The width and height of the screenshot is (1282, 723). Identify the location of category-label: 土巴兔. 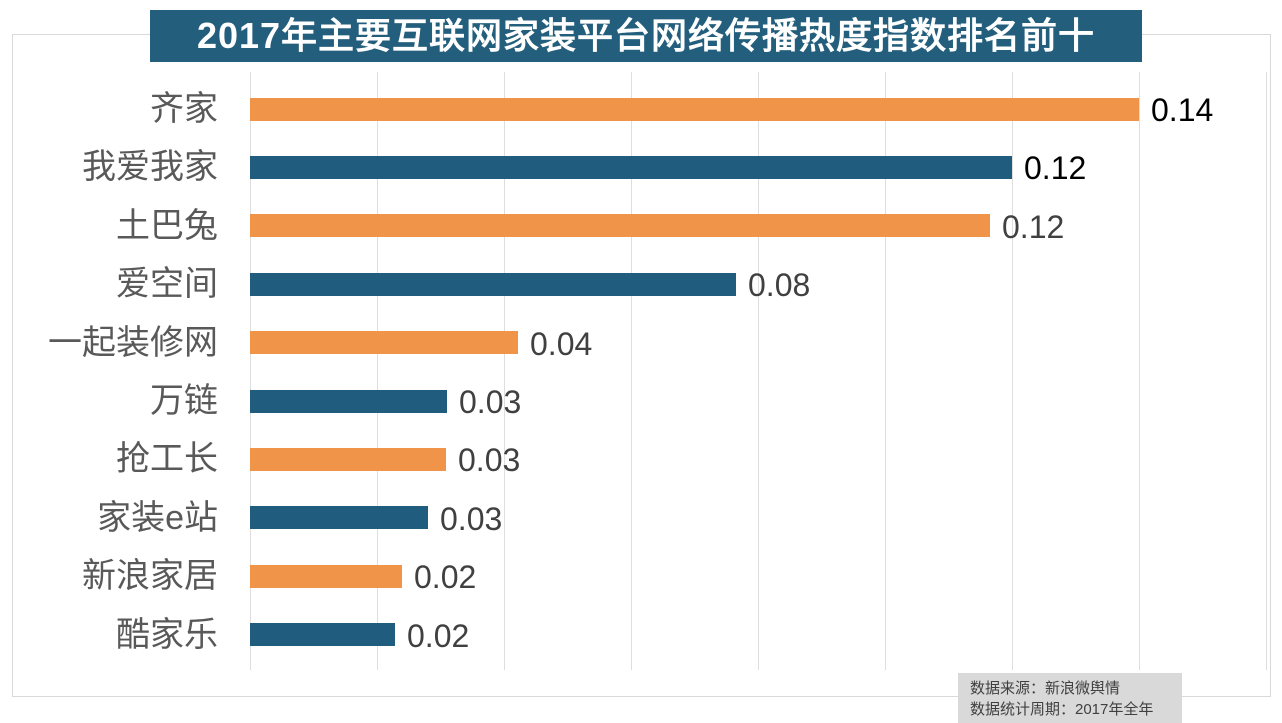
(167, 225).